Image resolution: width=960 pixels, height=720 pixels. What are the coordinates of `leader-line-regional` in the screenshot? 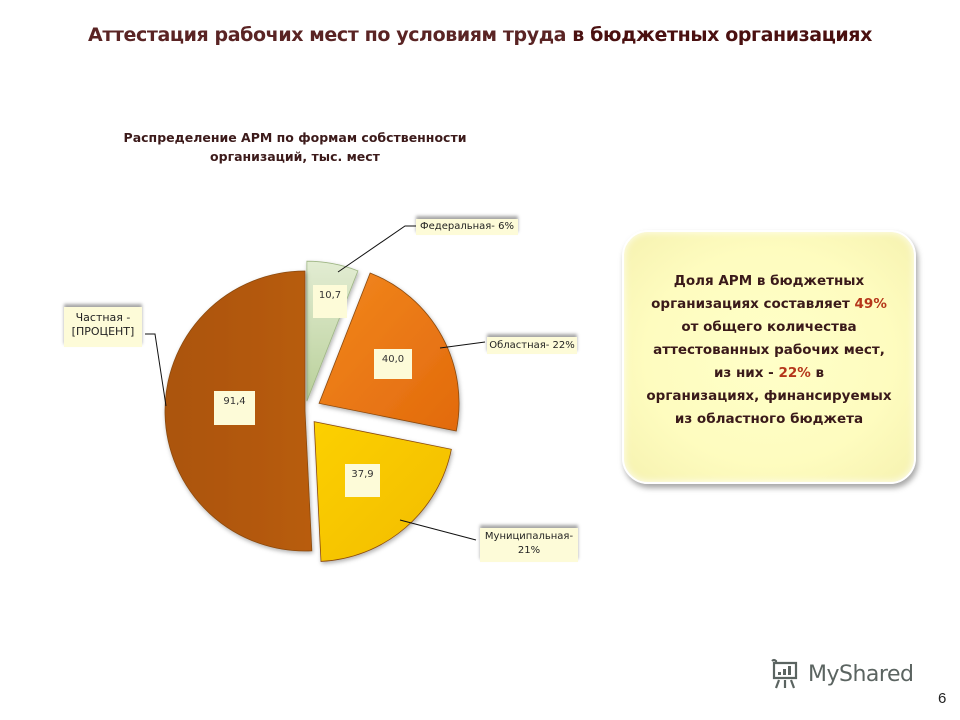 It's located at (462, 345).